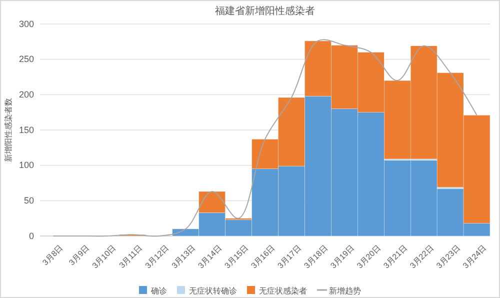 The height and width of the screenshot is (298, 500). I want to click on x-tick-label: 3月23日, so click(448, 256).